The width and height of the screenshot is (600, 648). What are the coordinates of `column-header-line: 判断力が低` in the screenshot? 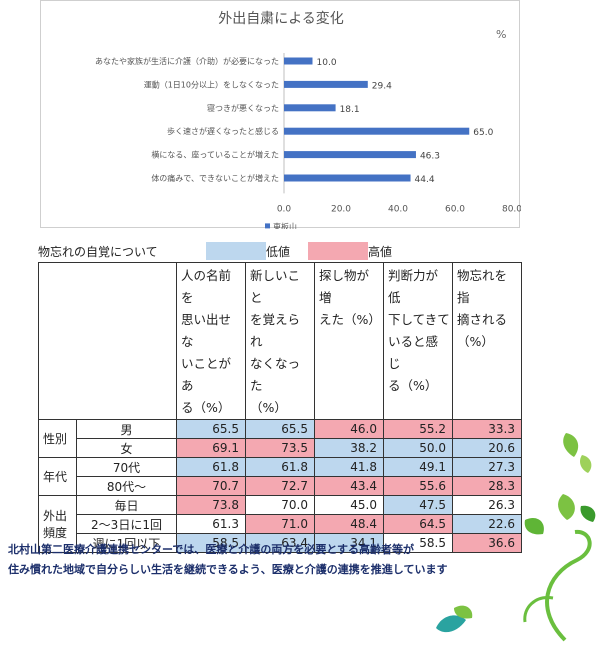 It's located at (413, 286).